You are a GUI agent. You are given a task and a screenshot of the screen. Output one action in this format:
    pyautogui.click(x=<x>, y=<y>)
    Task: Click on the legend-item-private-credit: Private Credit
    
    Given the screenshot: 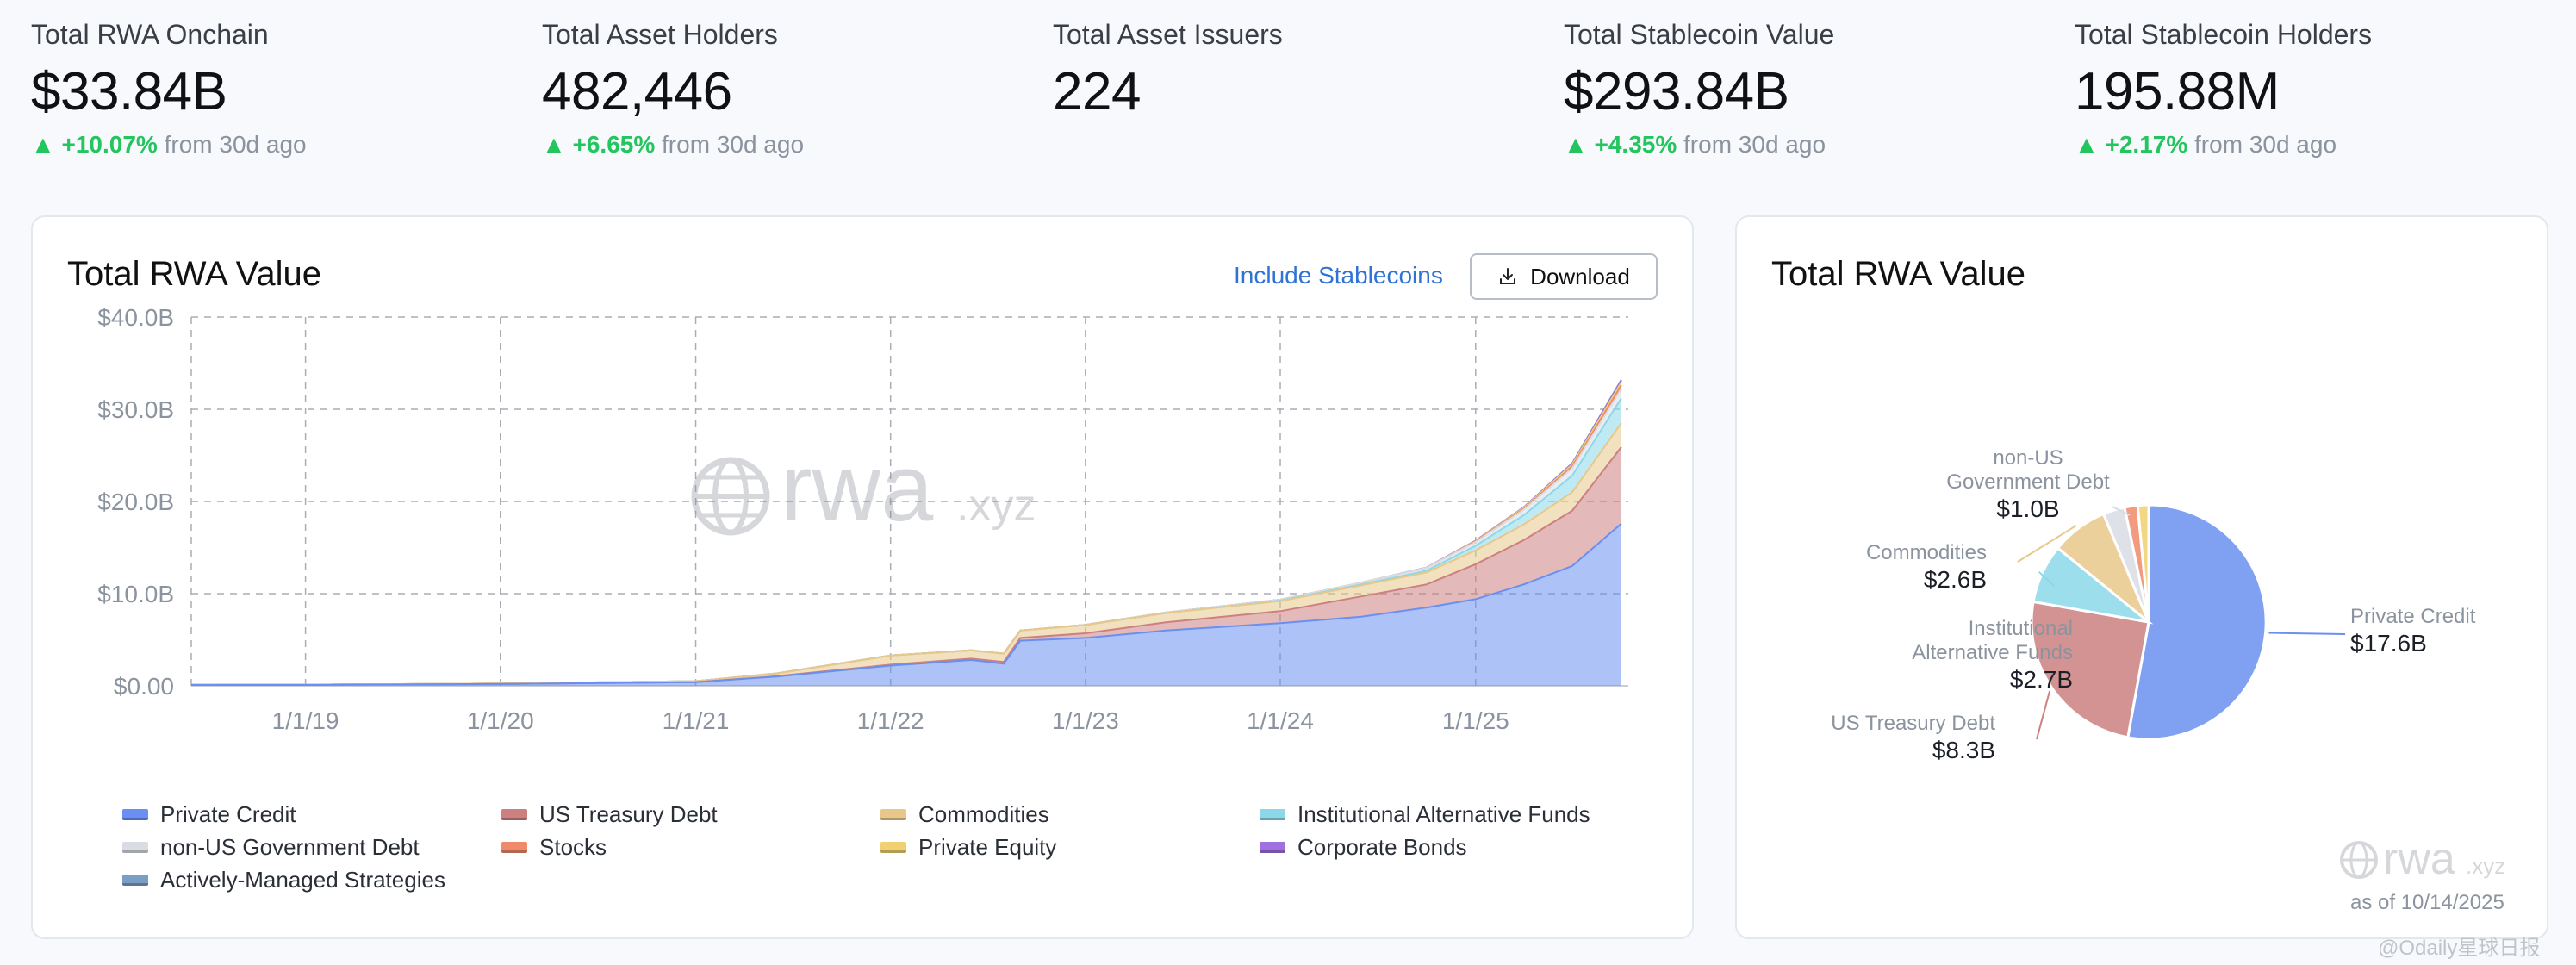 What is the action you would take?
    pyautogui.click(x=209, y=814)
    